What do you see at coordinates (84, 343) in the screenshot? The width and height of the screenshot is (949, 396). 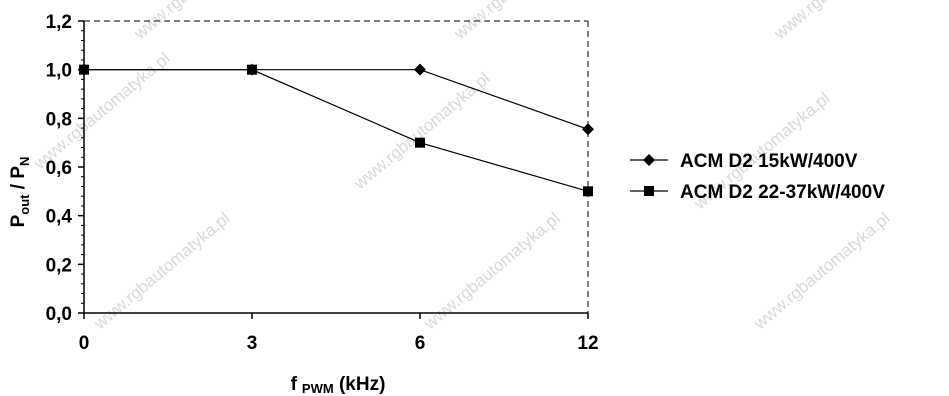 I see `x-tick-label: 0` at bounding box center [84, 343].